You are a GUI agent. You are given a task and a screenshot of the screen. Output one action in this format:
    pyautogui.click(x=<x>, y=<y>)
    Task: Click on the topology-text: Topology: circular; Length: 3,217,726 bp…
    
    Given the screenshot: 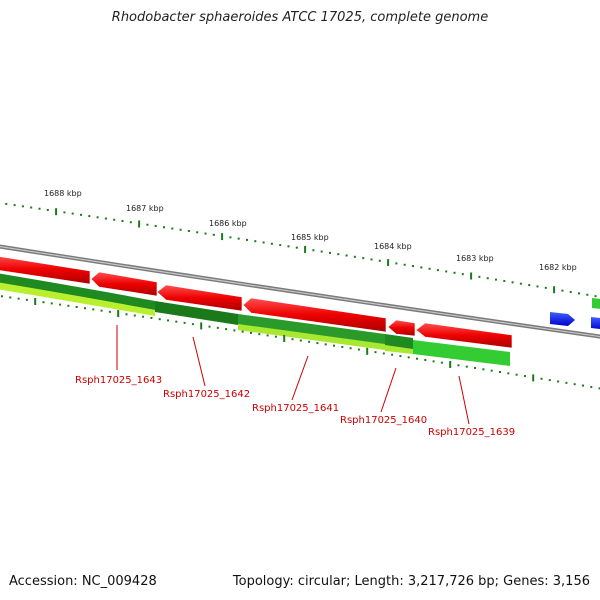 What is the action you would take?
    pyautogui.click(x=411, y=581)
    